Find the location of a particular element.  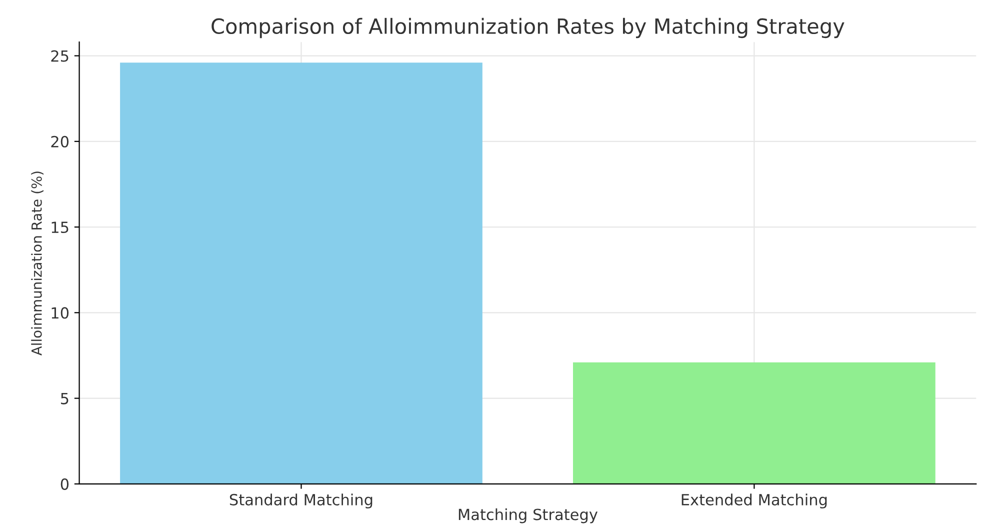

chart-title: Comparison of Alloimmunization Rates by Matching Strategy is located at coordinates (528, 28).